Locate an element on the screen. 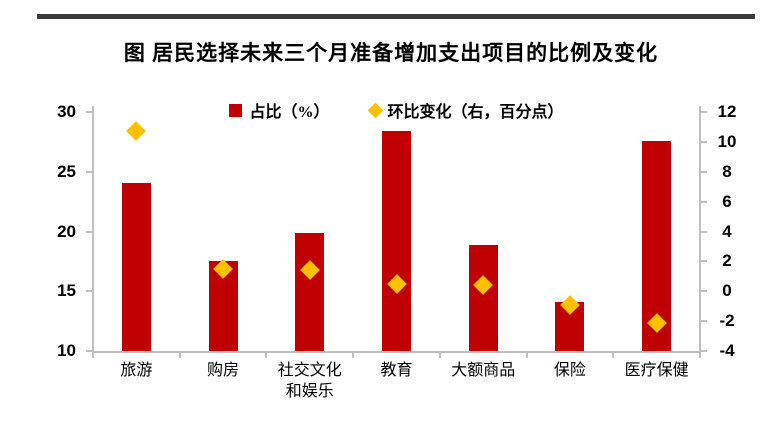 The width and height of the screenshot is (782, 425). chart-legend: 占比（%） 环比变化（右，百分点） is located at coordinates (396, 110).